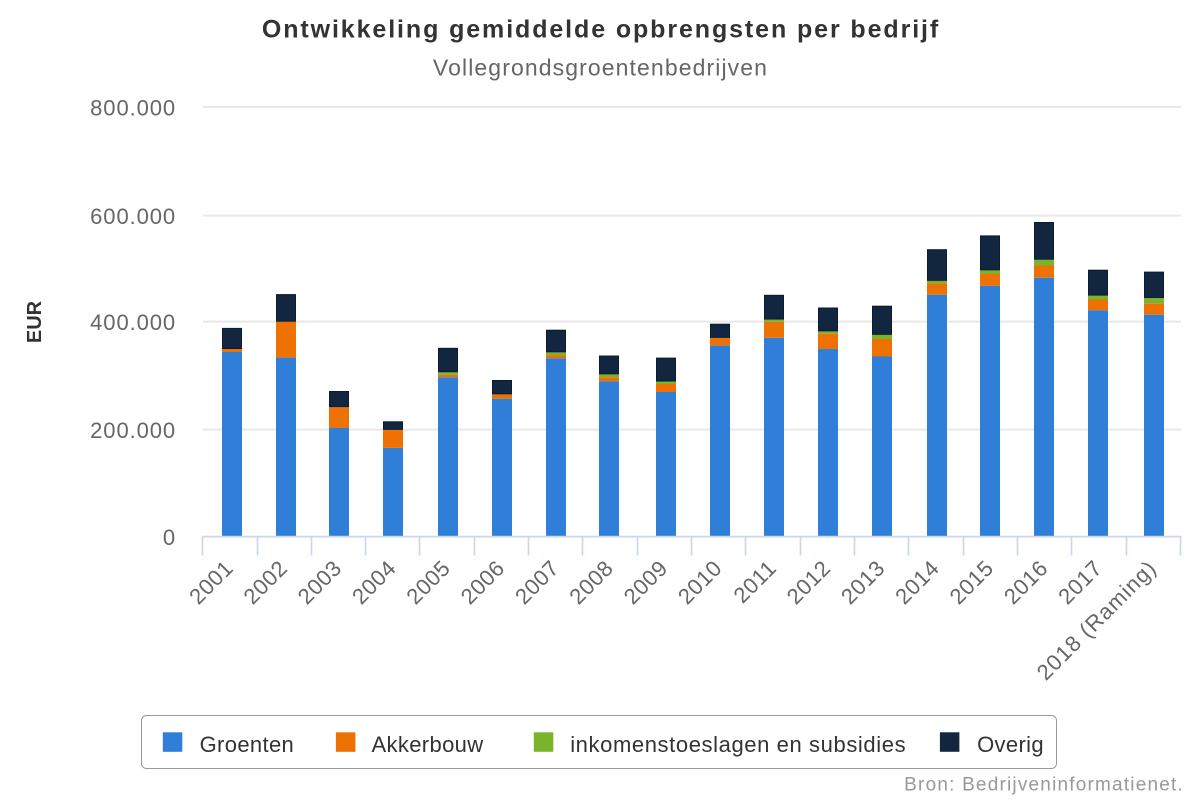 The image size is (1200, 805). What do you see at coordinates (247, 744) in the screenshot?
I see `svg-text: Groenten` at bounding box center [247, 744].